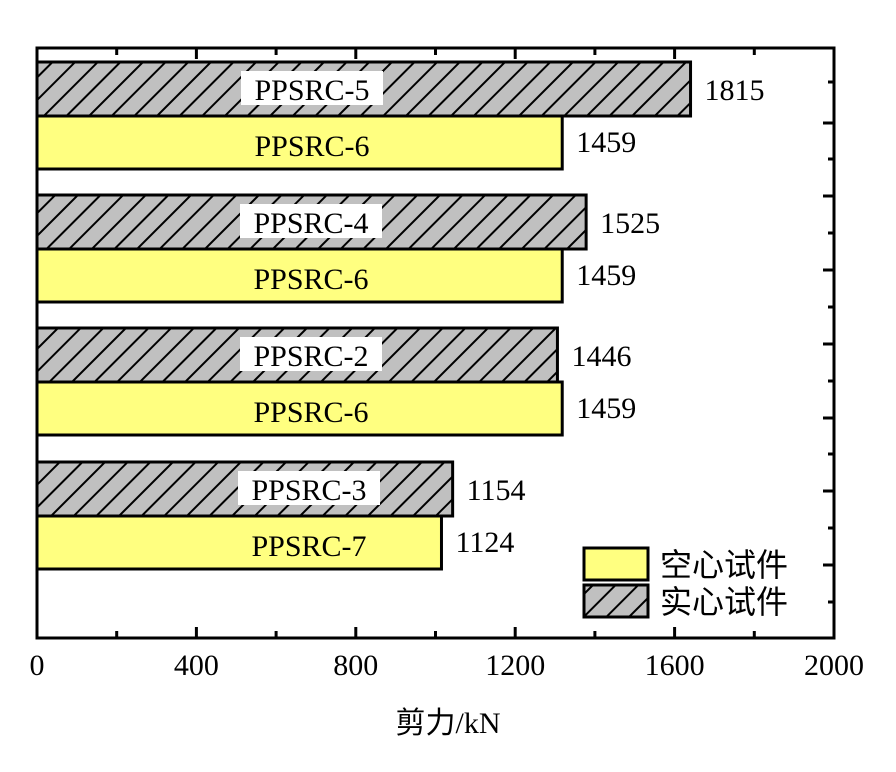 This screenshot has width=896, height=772. I want to click on x-tick-label: 400, so click(196, 665).